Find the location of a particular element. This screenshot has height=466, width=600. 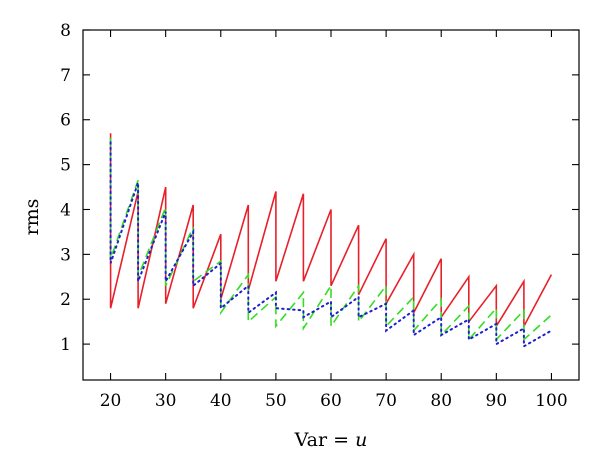

y-tick-label: 5 is located at coordinates (65, 166).